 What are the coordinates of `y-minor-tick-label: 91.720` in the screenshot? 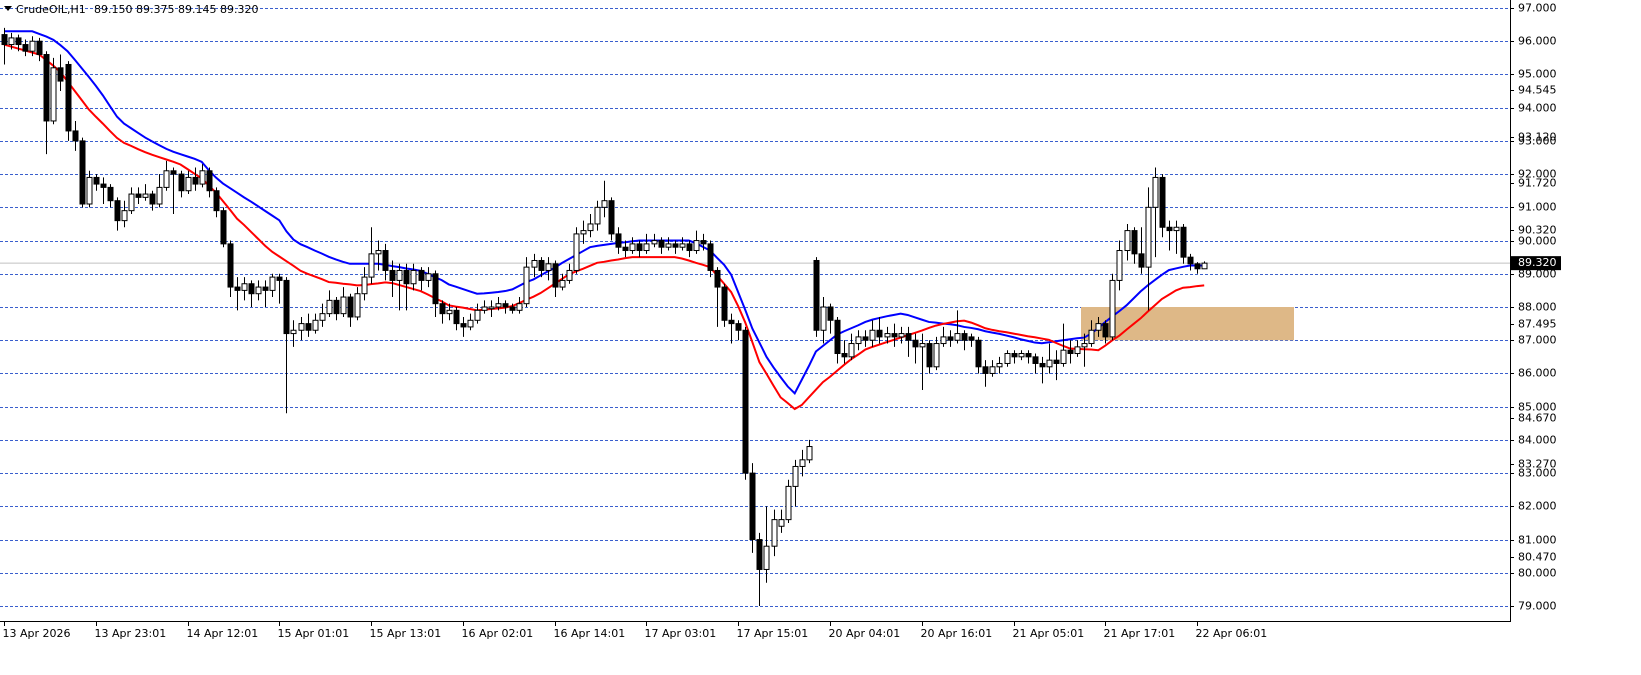 It's located at (1537, 183).